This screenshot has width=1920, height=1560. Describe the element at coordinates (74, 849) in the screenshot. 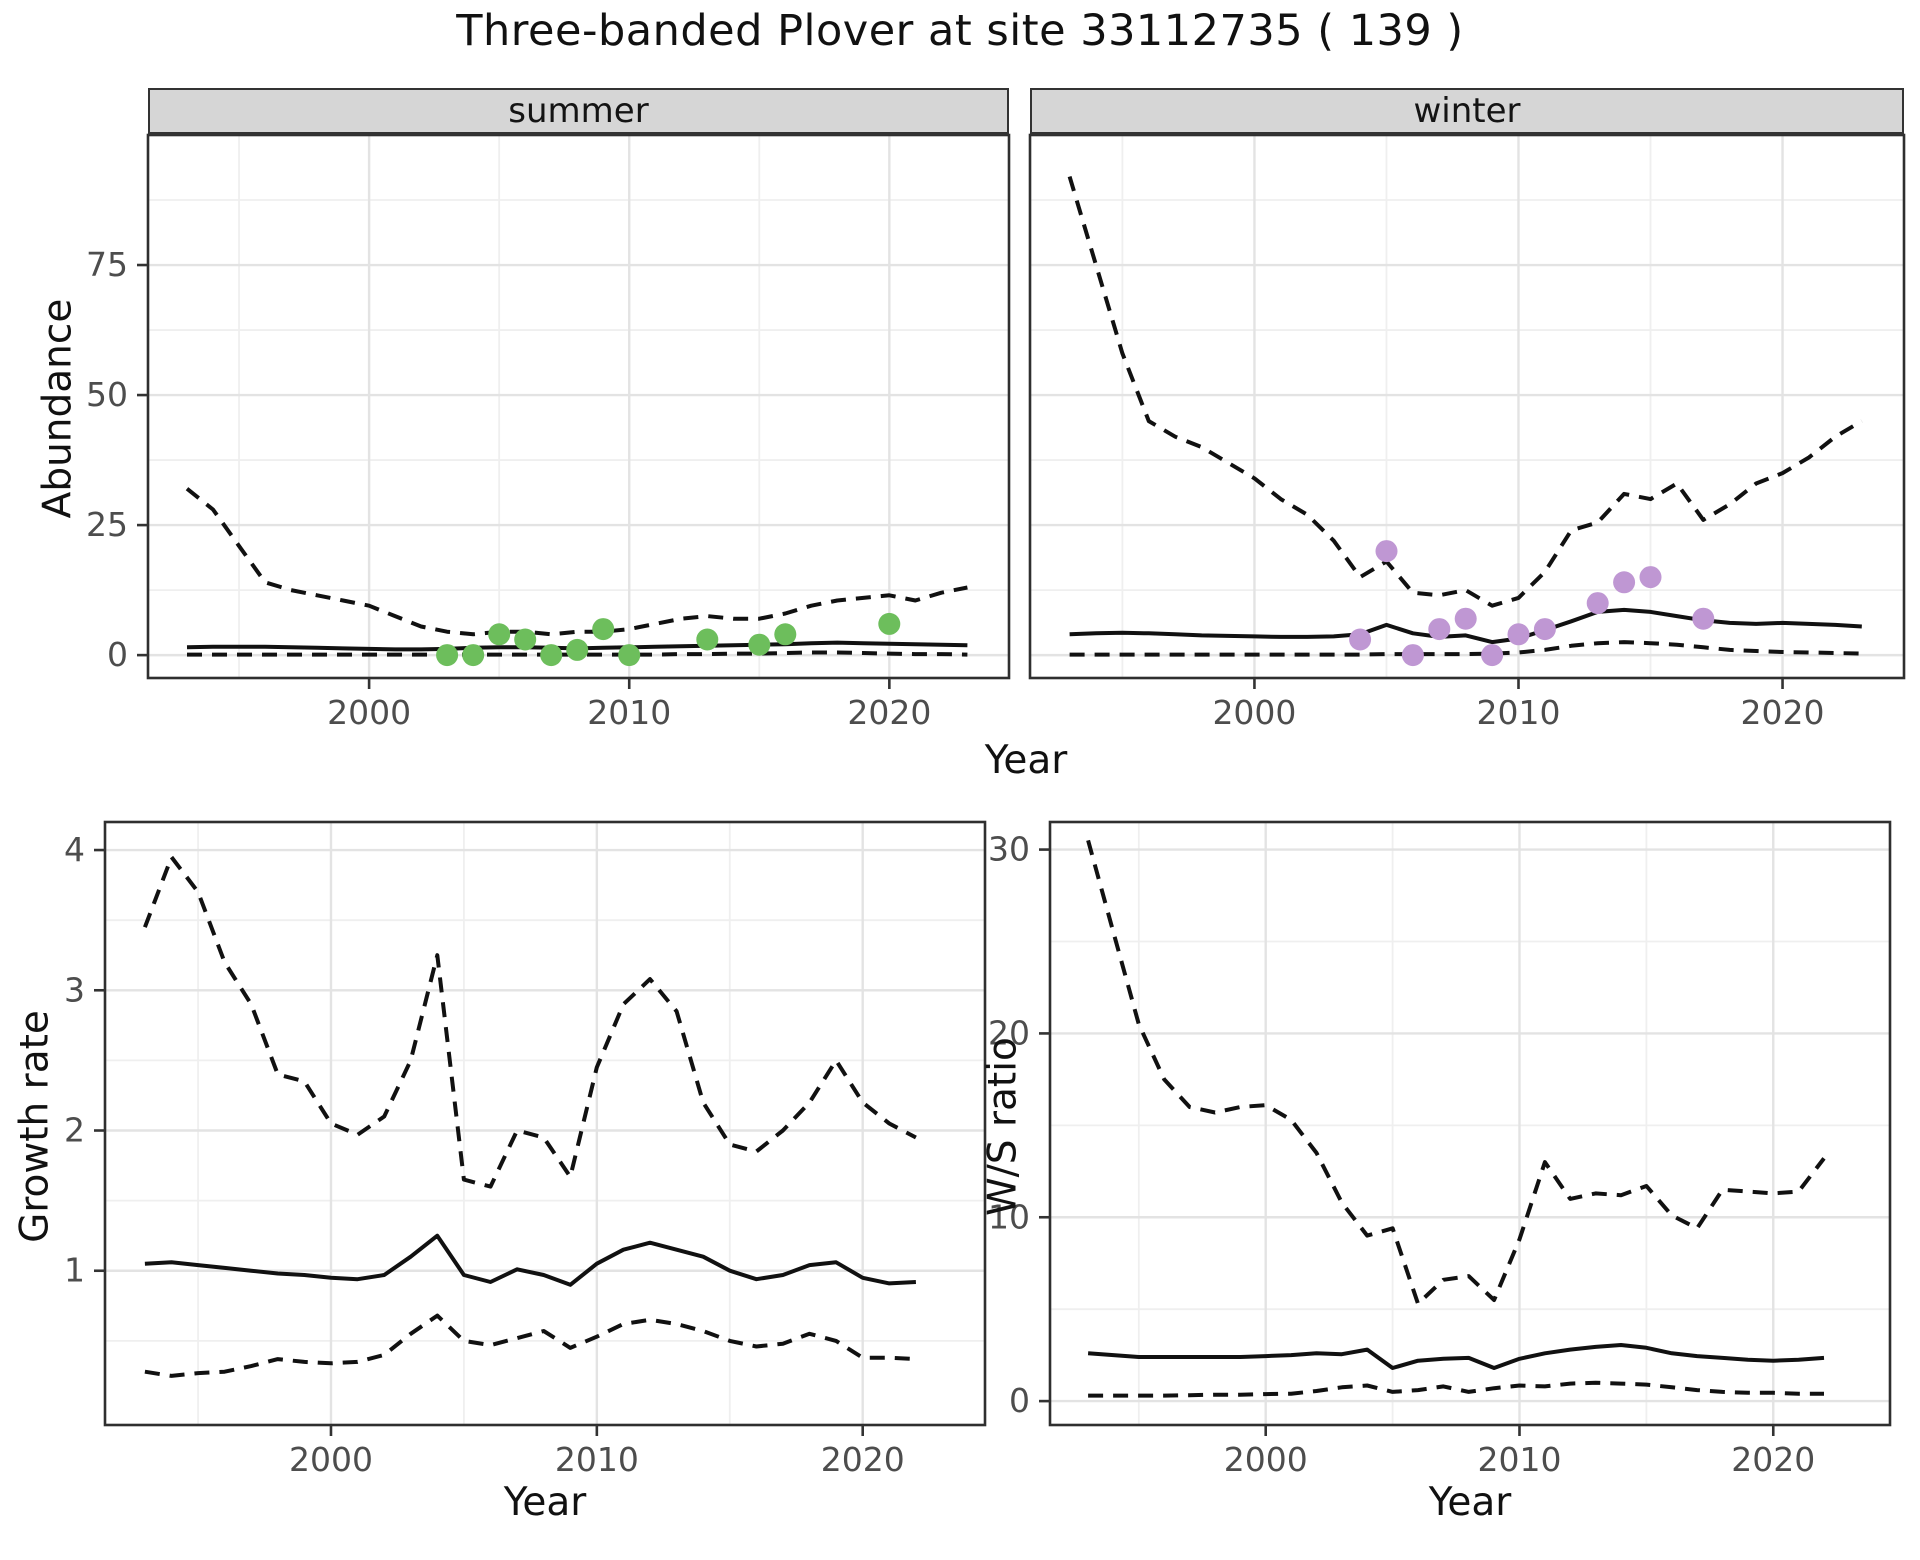

I see `y-tick-label: 4` at that location.